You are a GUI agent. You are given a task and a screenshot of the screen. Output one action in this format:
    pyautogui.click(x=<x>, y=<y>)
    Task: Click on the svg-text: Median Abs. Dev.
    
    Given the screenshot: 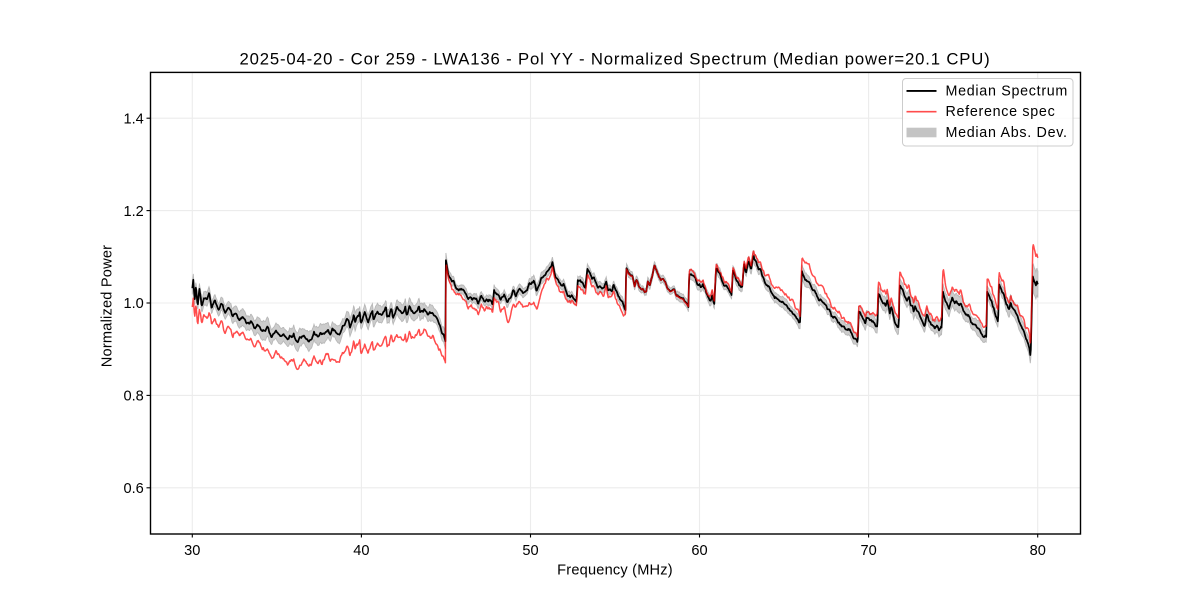 What is the action you would take?
    pyautogui.click(x=1007, y=133)
    